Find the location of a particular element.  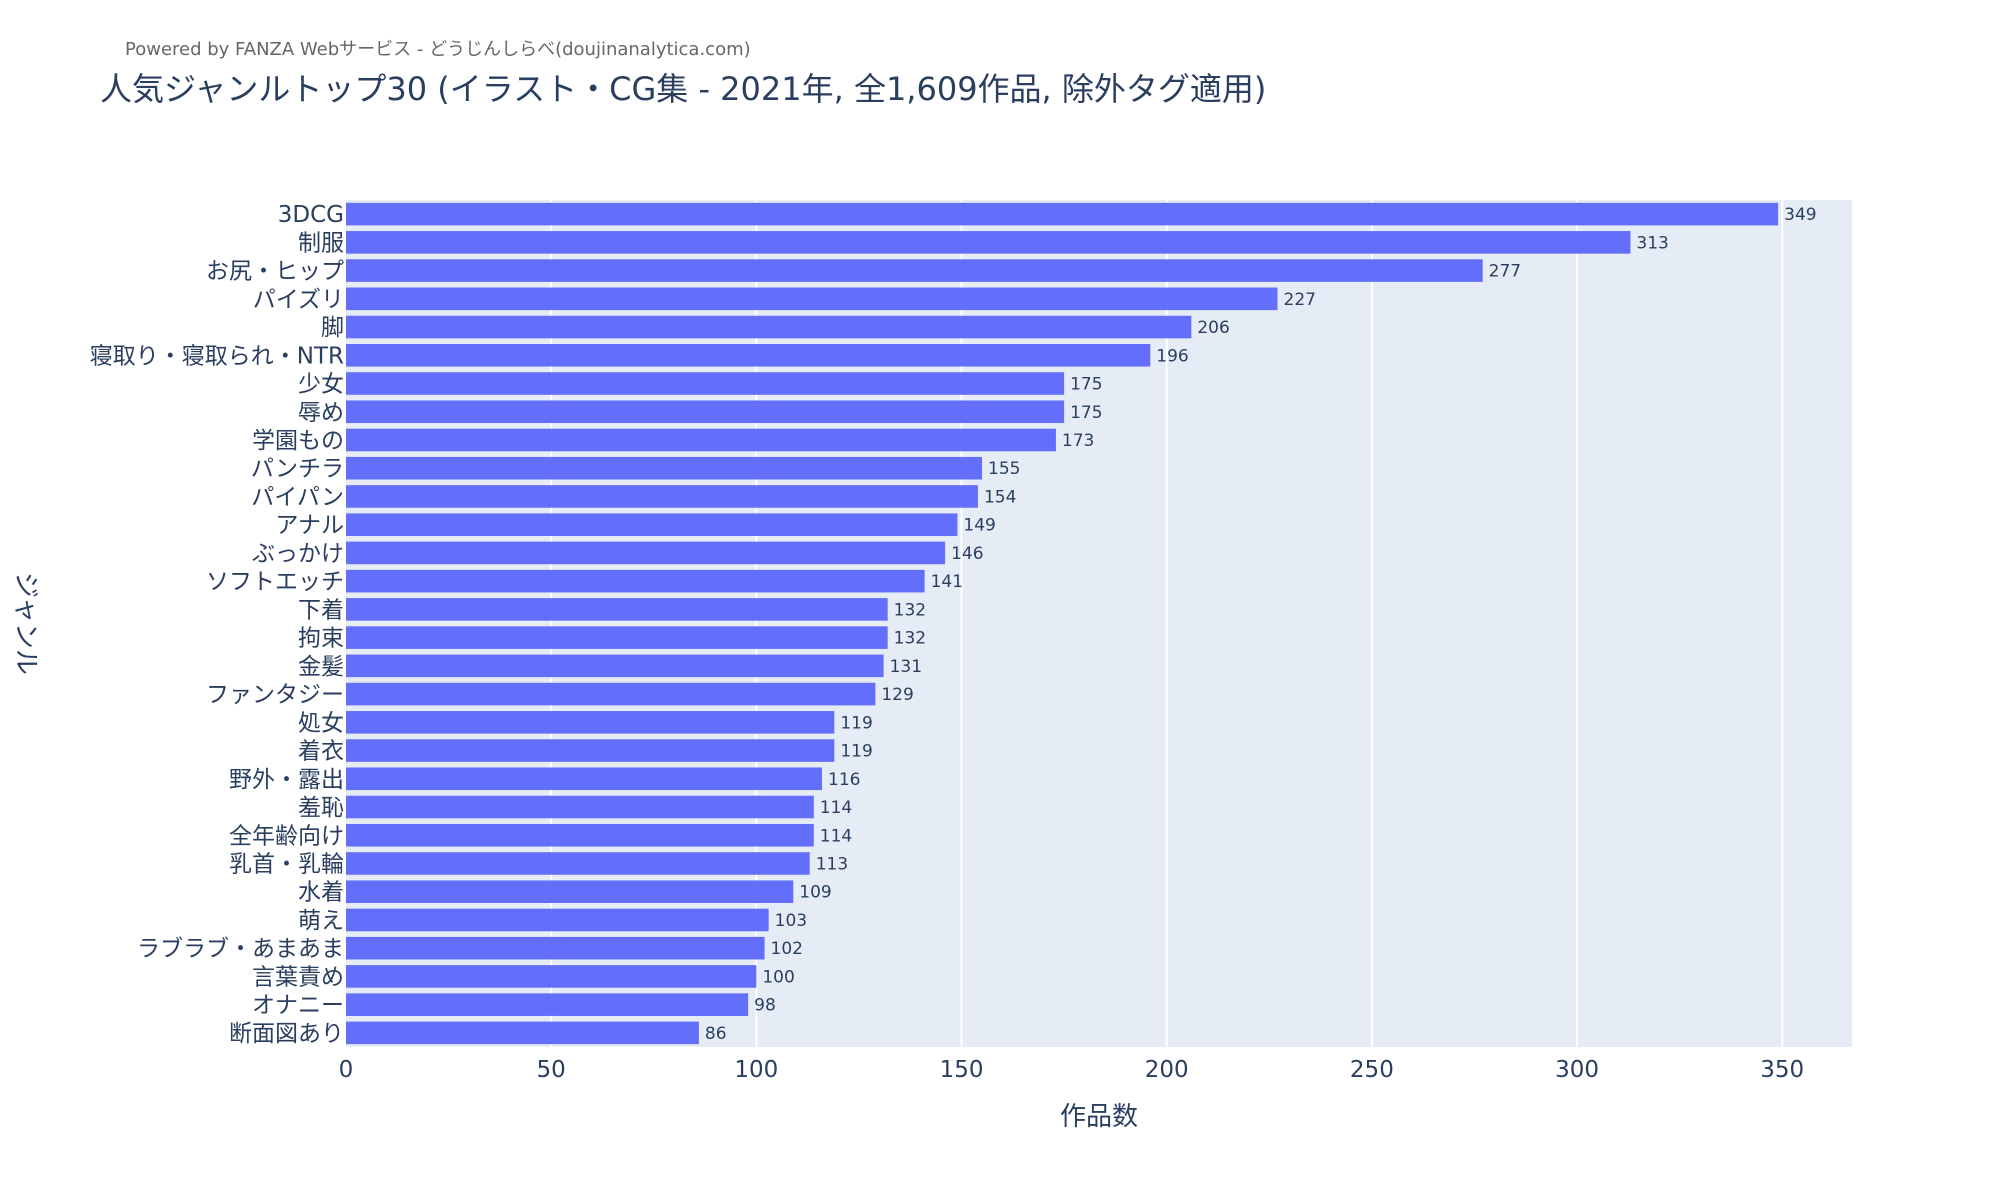

y-tick-label: アナル is located at coordinates (309, 526).